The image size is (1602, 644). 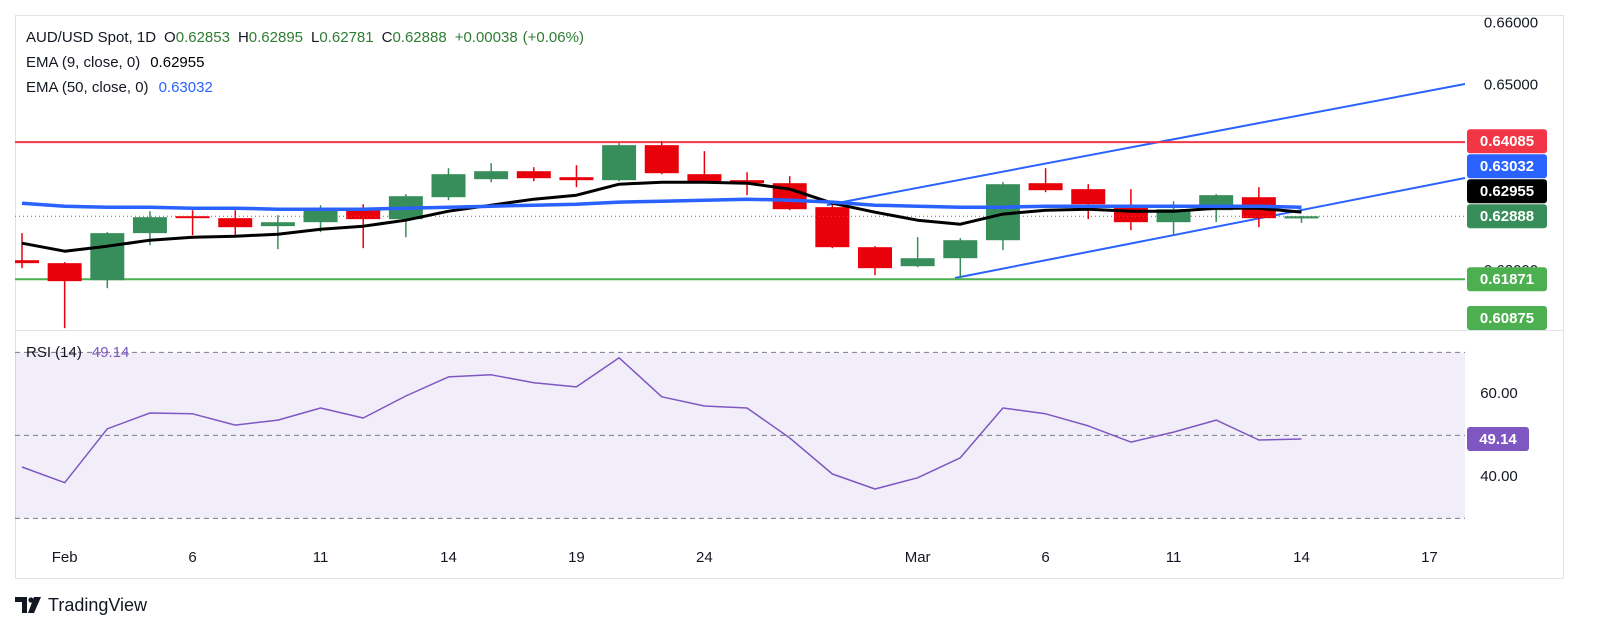 What do you see at coordinates (87, 87) in the screenshot?
I see `legend-name: EMA (50, close, 0)` at bounding box center [87, 87].